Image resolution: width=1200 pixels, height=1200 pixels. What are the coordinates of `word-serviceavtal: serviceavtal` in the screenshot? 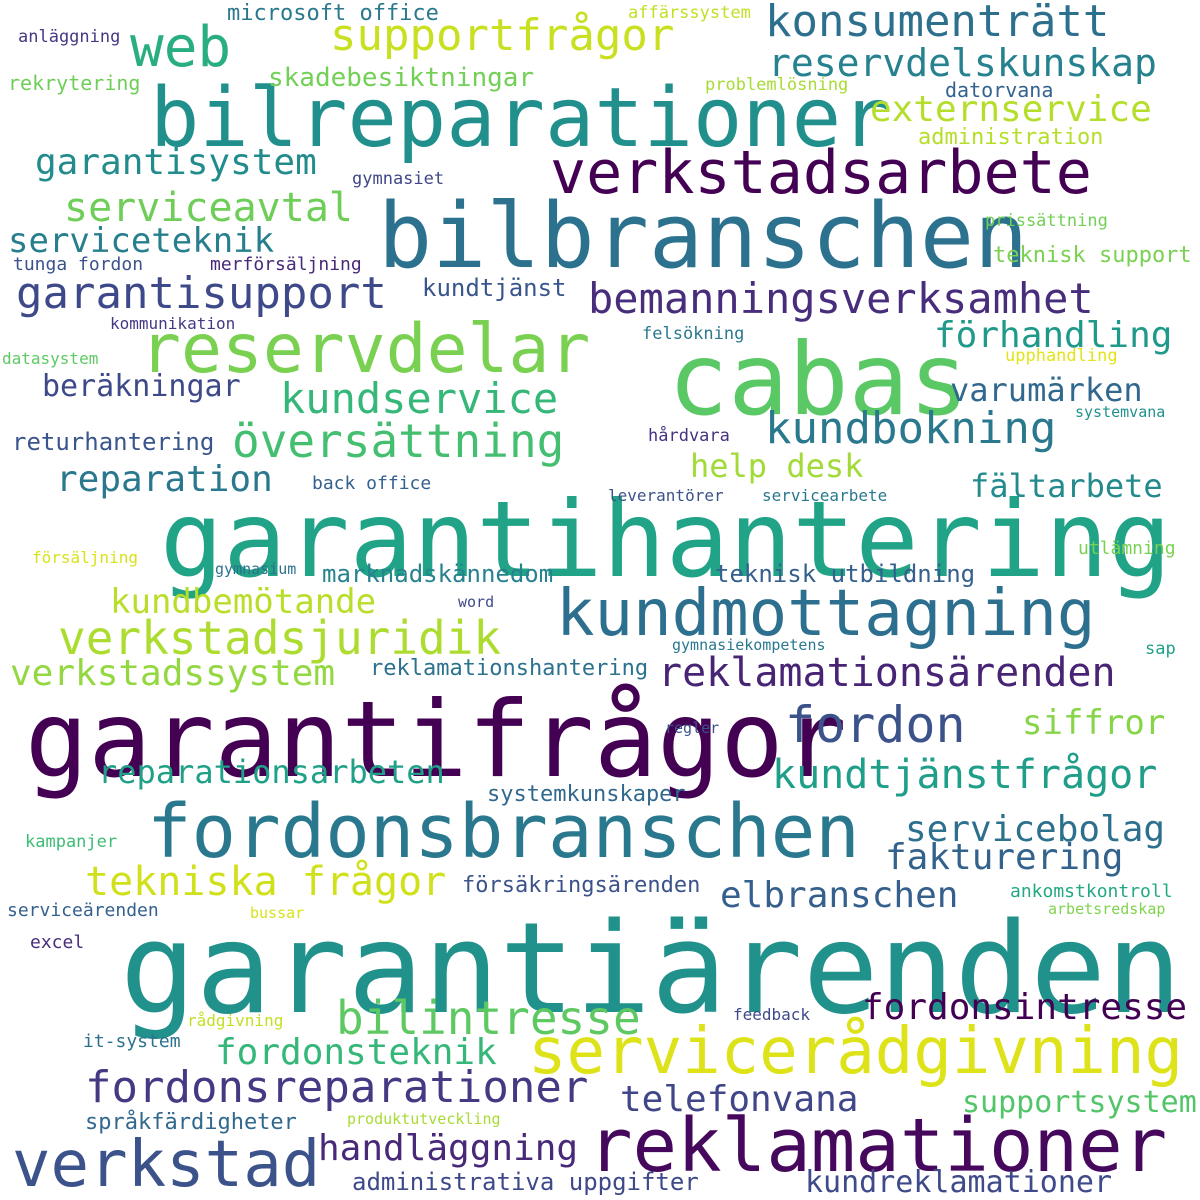 It's located at (208, 208).